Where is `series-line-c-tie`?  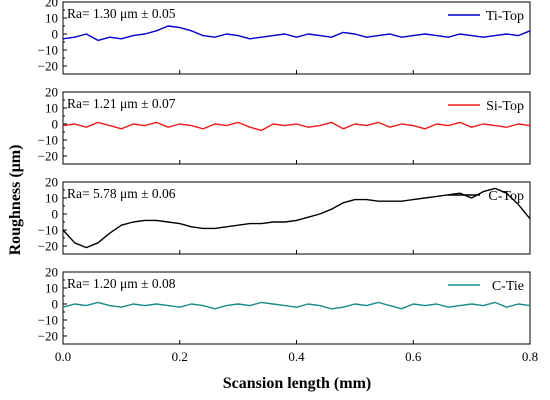 series-line-c-tie is located at coordinates (296, 305).